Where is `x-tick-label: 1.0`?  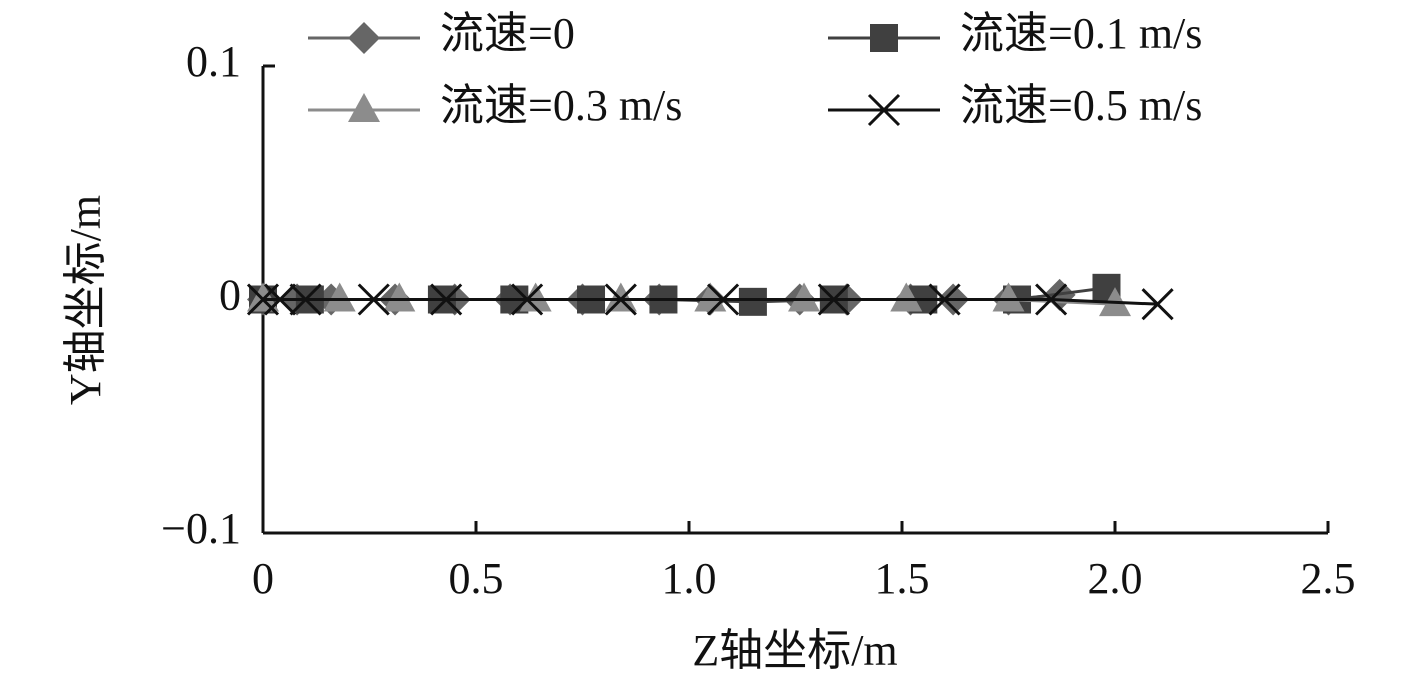
x-tick-label: 1.0 is located at coordinates (689, 578).